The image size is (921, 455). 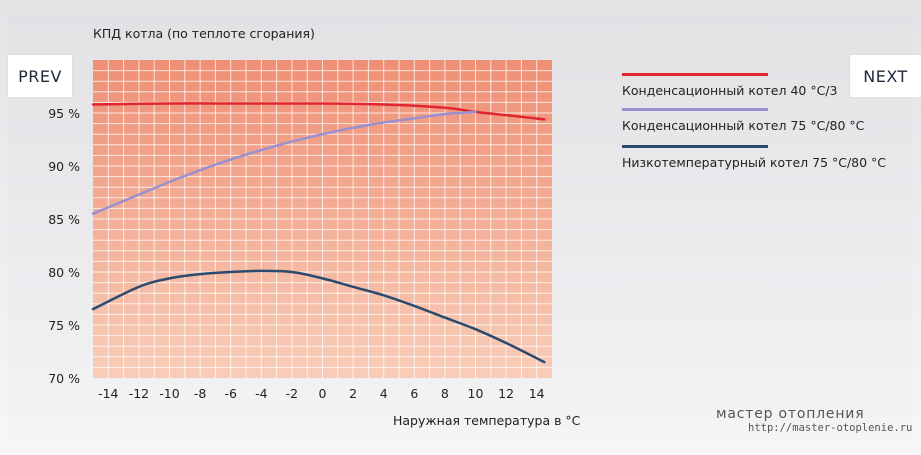 What do you see at coordinates (754, 162) in the screenshot?
I see `legend-label: Низкотемпературный котел 75 °C/80 °C` at bounding box center [754, 162].